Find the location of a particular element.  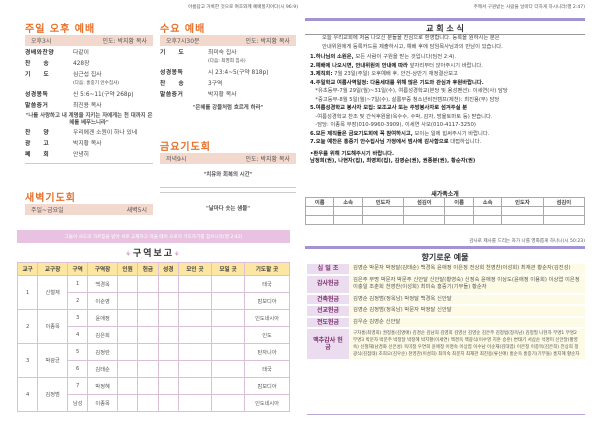

new-family-header: 이름 소속 인도자 섬김이 이름 소속 인도자 섬김이 is located at coordinates (445, 202).